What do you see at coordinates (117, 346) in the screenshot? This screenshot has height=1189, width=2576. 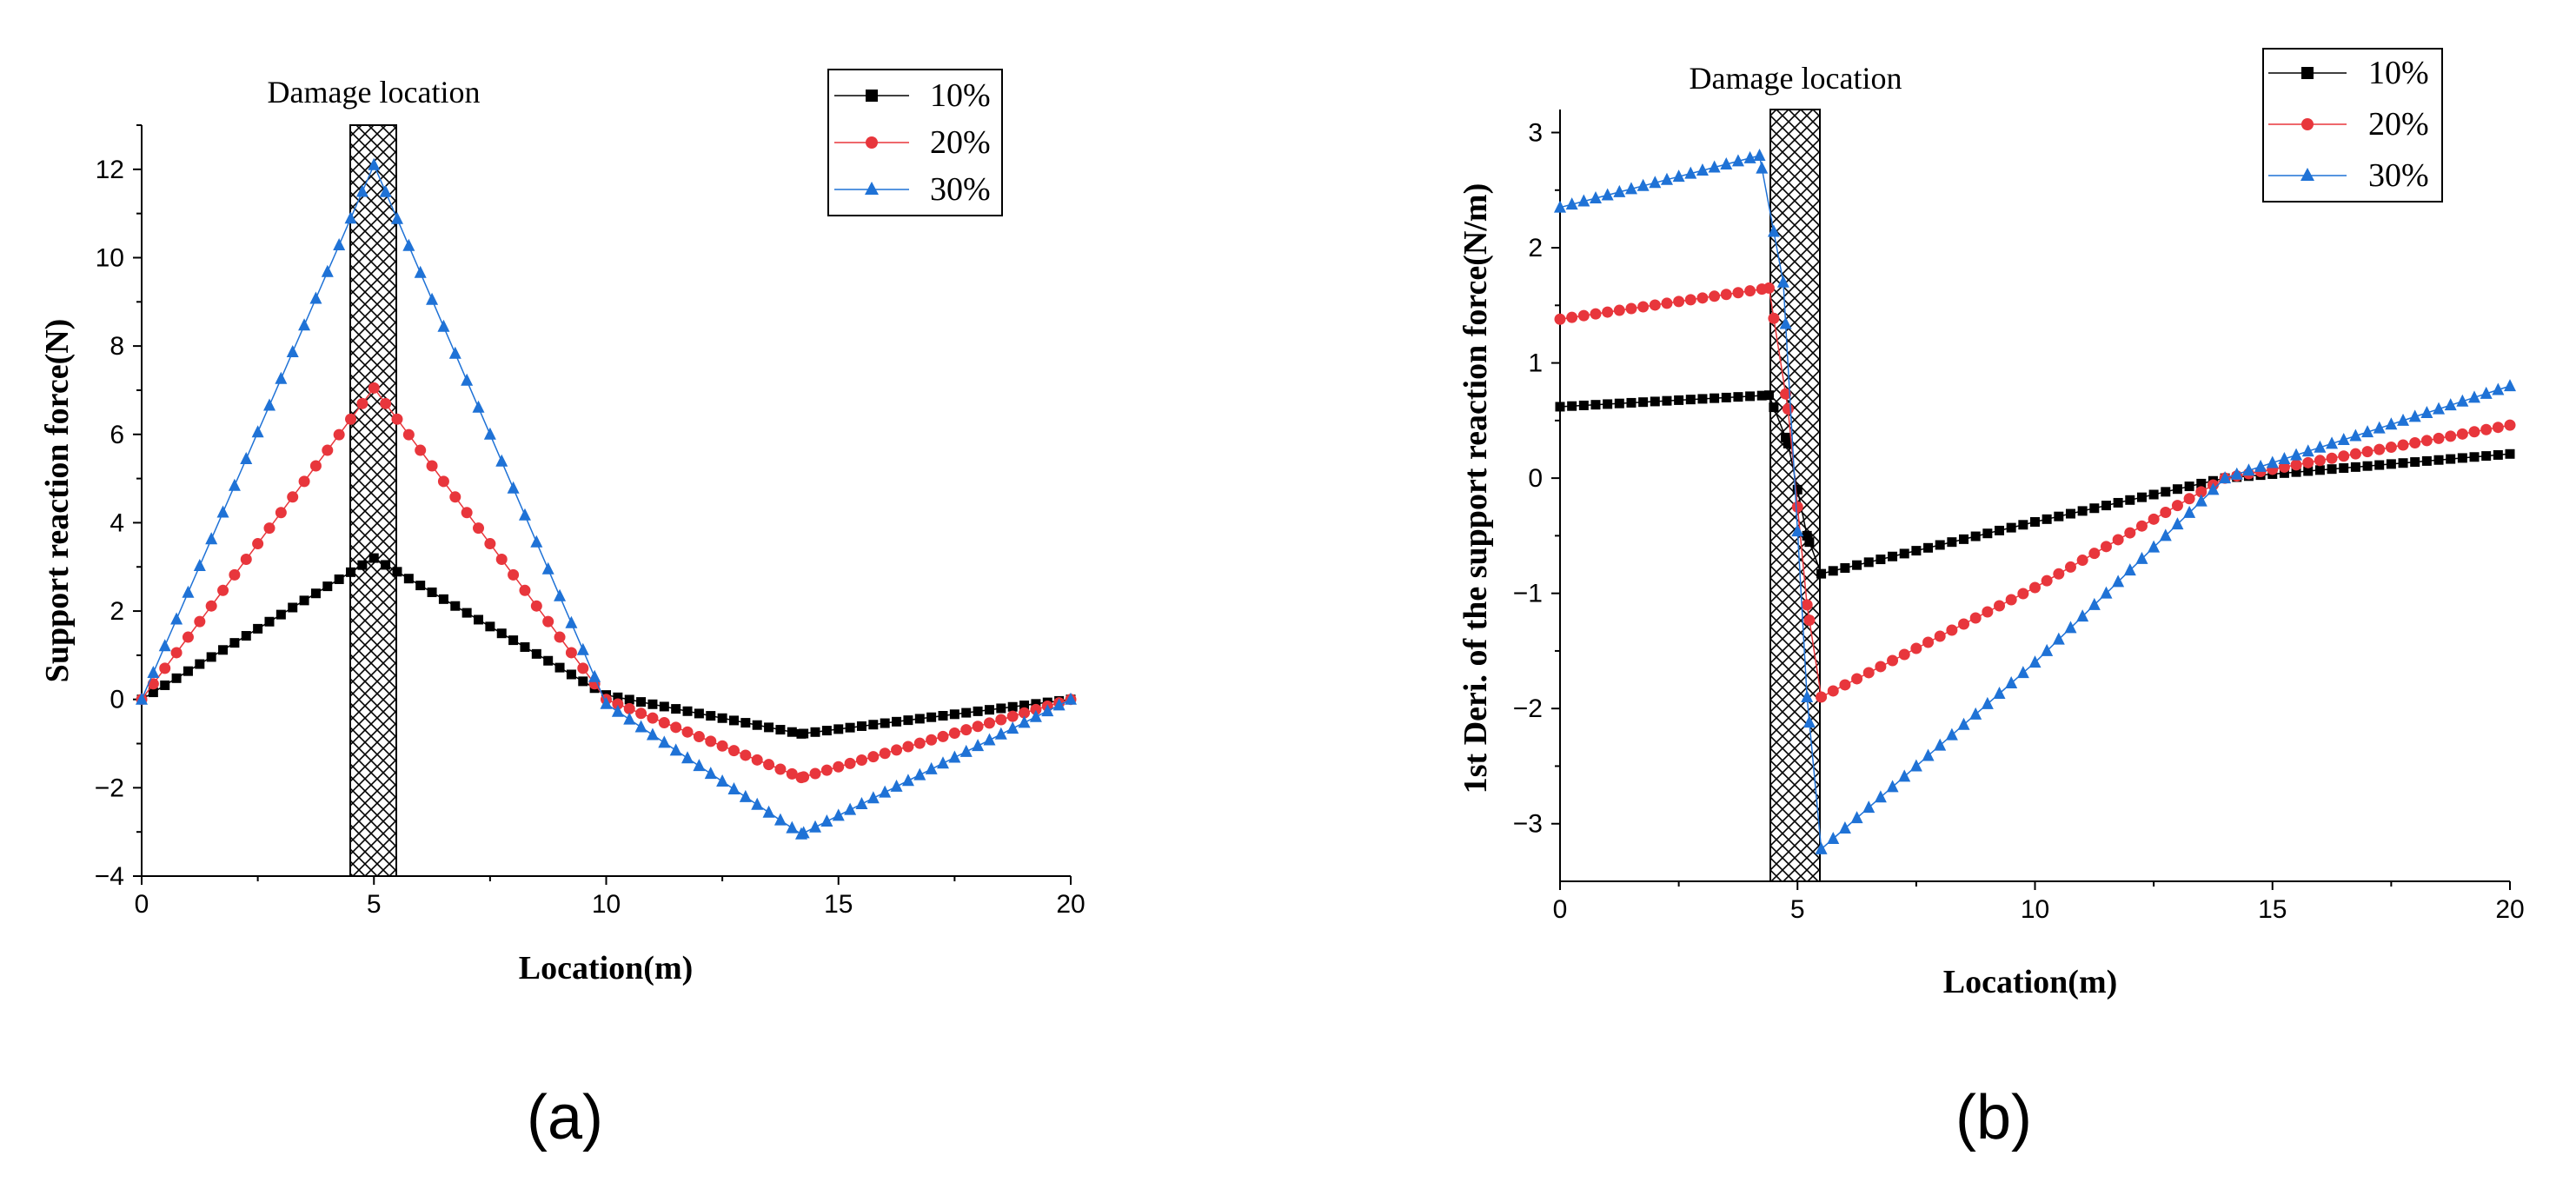 I see `y-tick-label-a: 8` at bounding box center [117, 346].